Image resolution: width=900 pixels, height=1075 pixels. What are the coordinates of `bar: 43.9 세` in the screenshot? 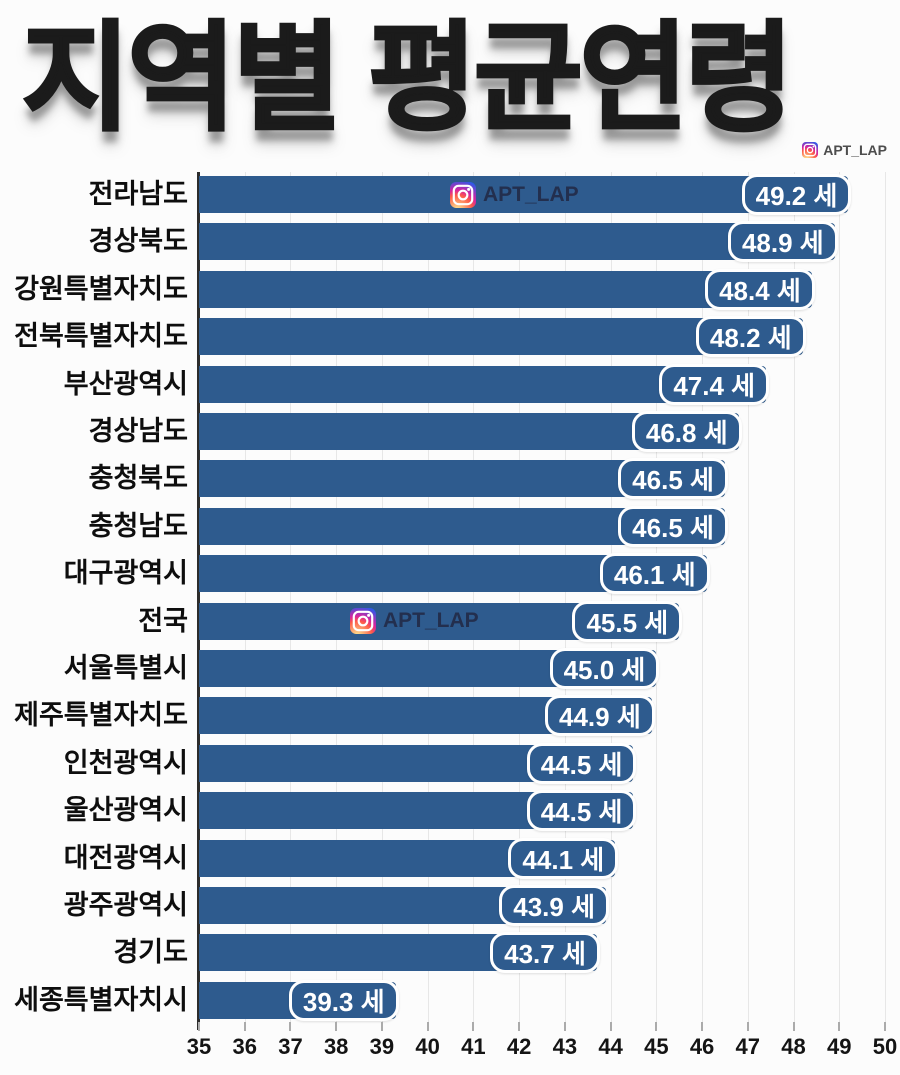 It's located at (404, 905).